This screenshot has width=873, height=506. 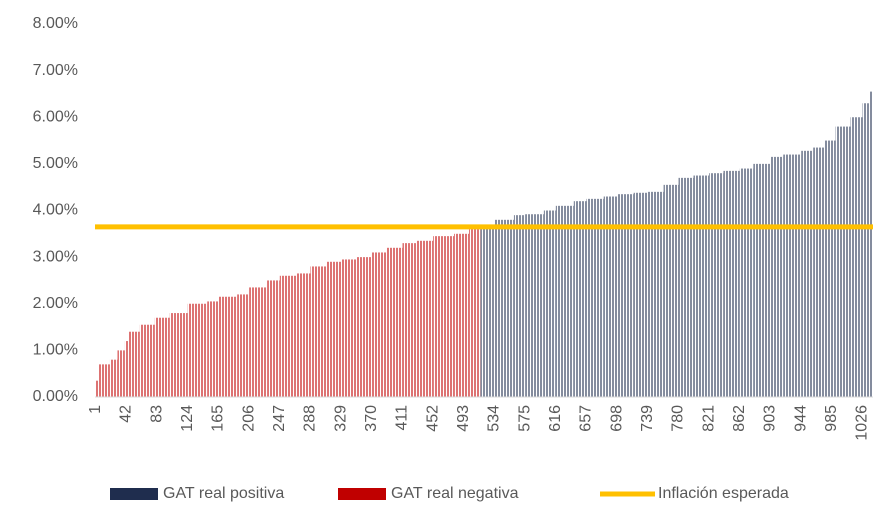 What do you see at coordinates (402, 418) in the screenshot?
I see `x-tick-label: 411` at bounding box center [402, 418].